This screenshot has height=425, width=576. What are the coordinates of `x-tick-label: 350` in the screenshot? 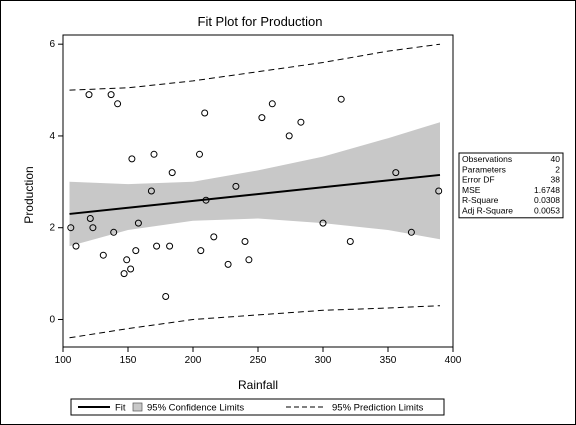 It's located at (388, 360).